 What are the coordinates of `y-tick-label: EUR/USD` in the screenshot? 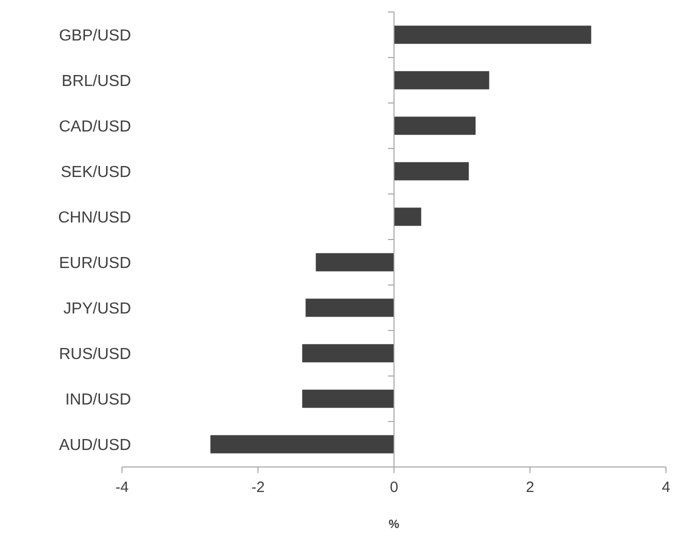 It's located at (94, 263).